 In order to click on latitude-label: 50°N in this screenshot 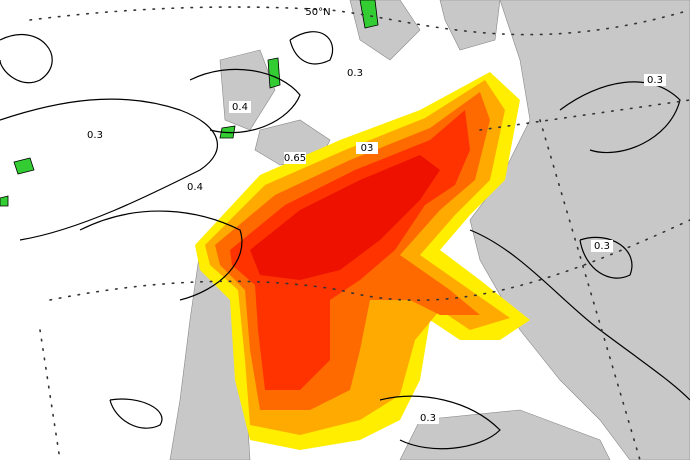, I will do `click(317, 12)`.